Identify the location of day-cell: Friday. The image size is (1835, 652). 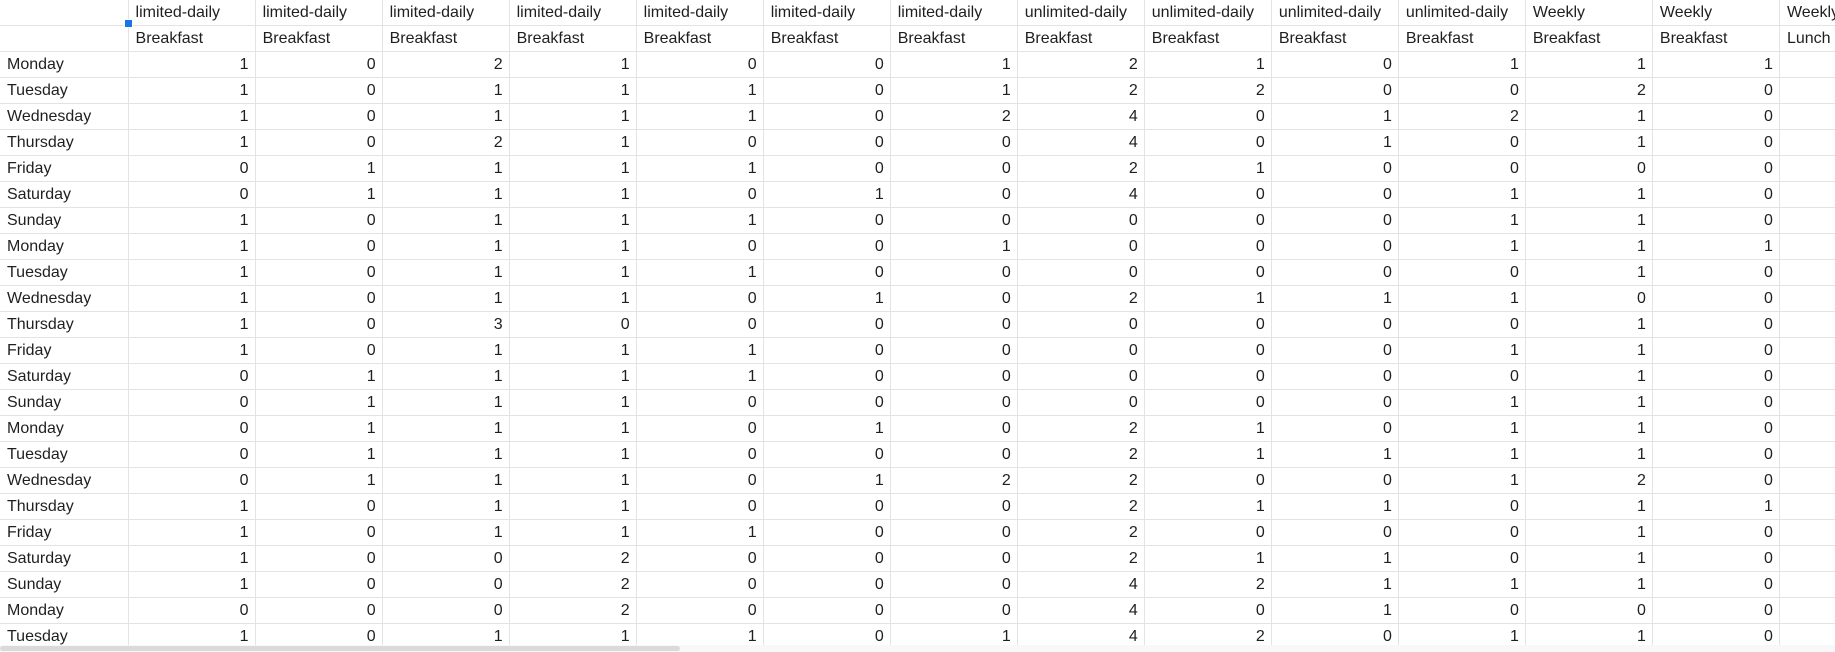
(64, 168).